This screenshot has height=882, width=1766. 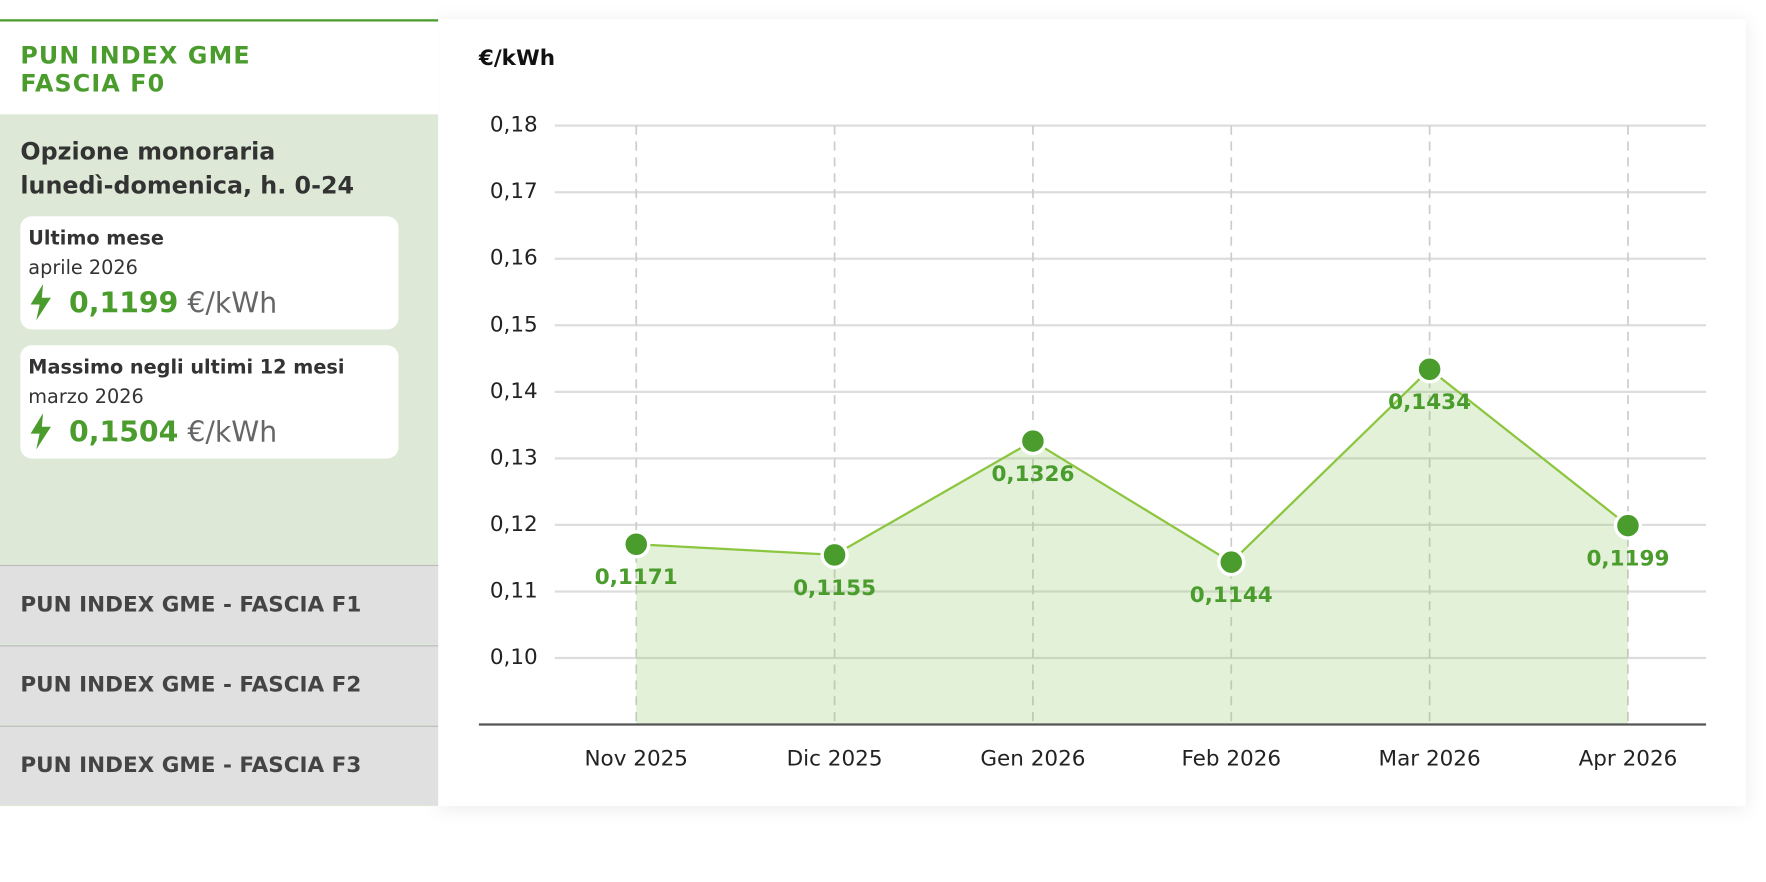 I want to click on x-tick-label: Dic 2025, so click(x=835, y=759).